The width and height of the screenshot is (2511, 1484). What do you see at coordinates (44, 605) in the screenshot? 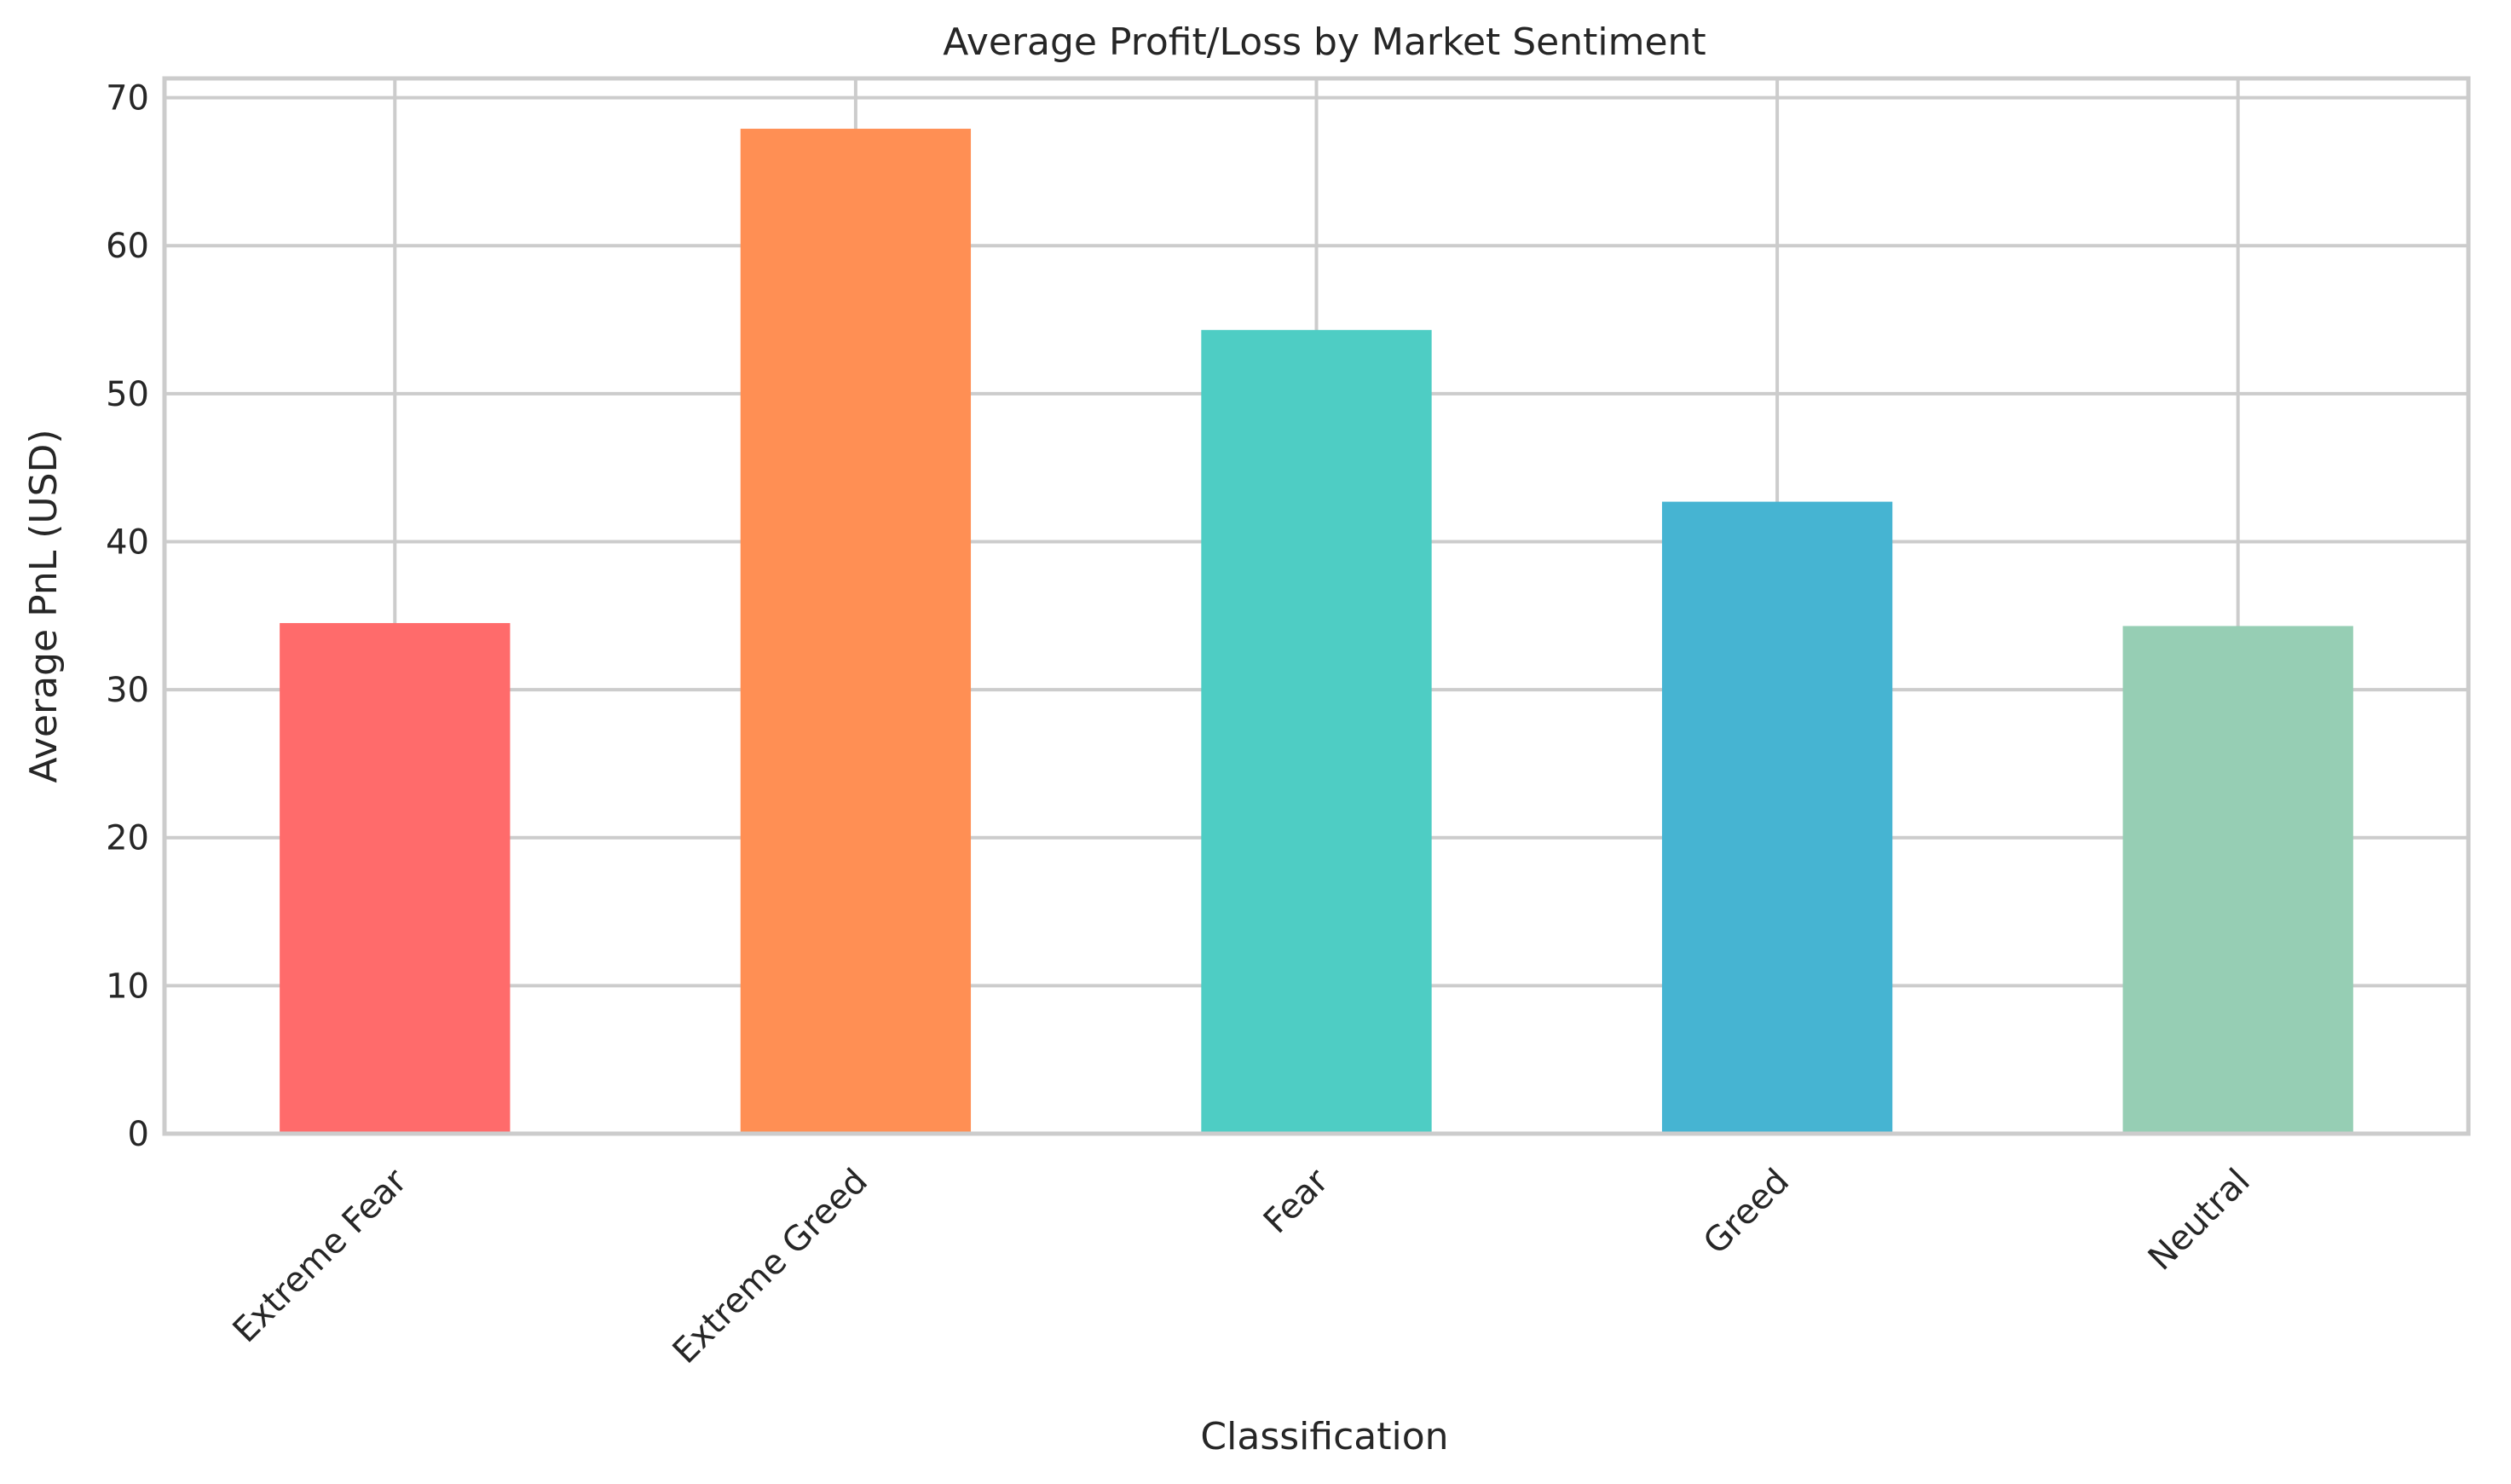
I see `y-axis-label: Average PnL (USD)` at bounding box center [44, 605].